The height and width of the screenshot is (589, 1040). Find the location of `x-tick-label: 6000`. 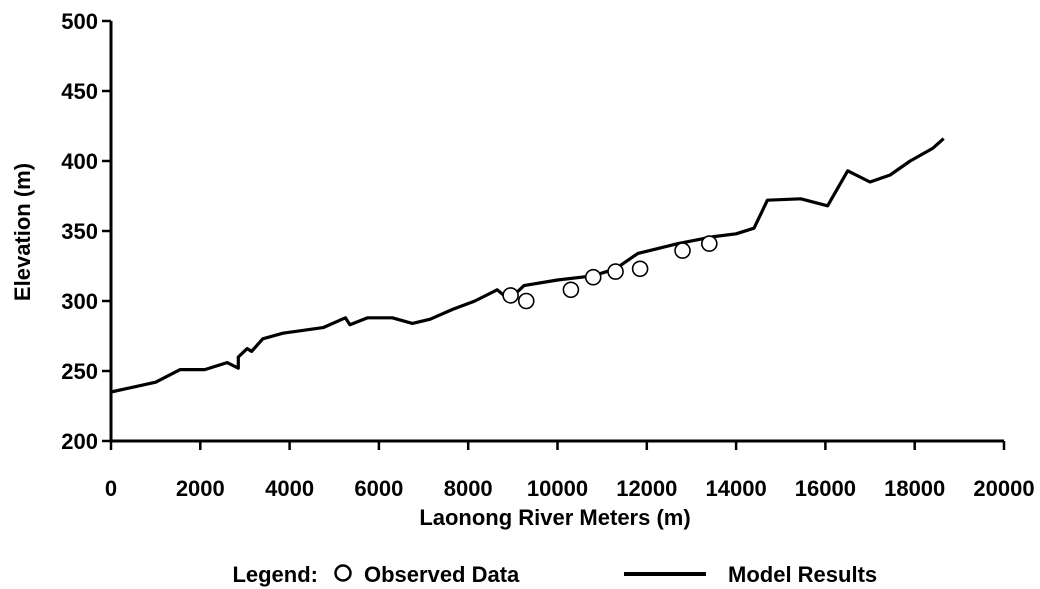

x-tick-label: 6000 is located at coordinates (378, 488).